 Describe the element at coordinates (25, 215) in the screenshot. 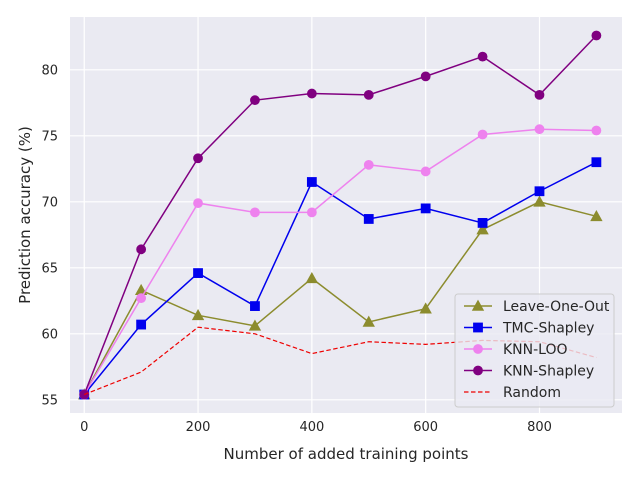

I see `y-axis-label: Prediction accuracy (%)` at that location.